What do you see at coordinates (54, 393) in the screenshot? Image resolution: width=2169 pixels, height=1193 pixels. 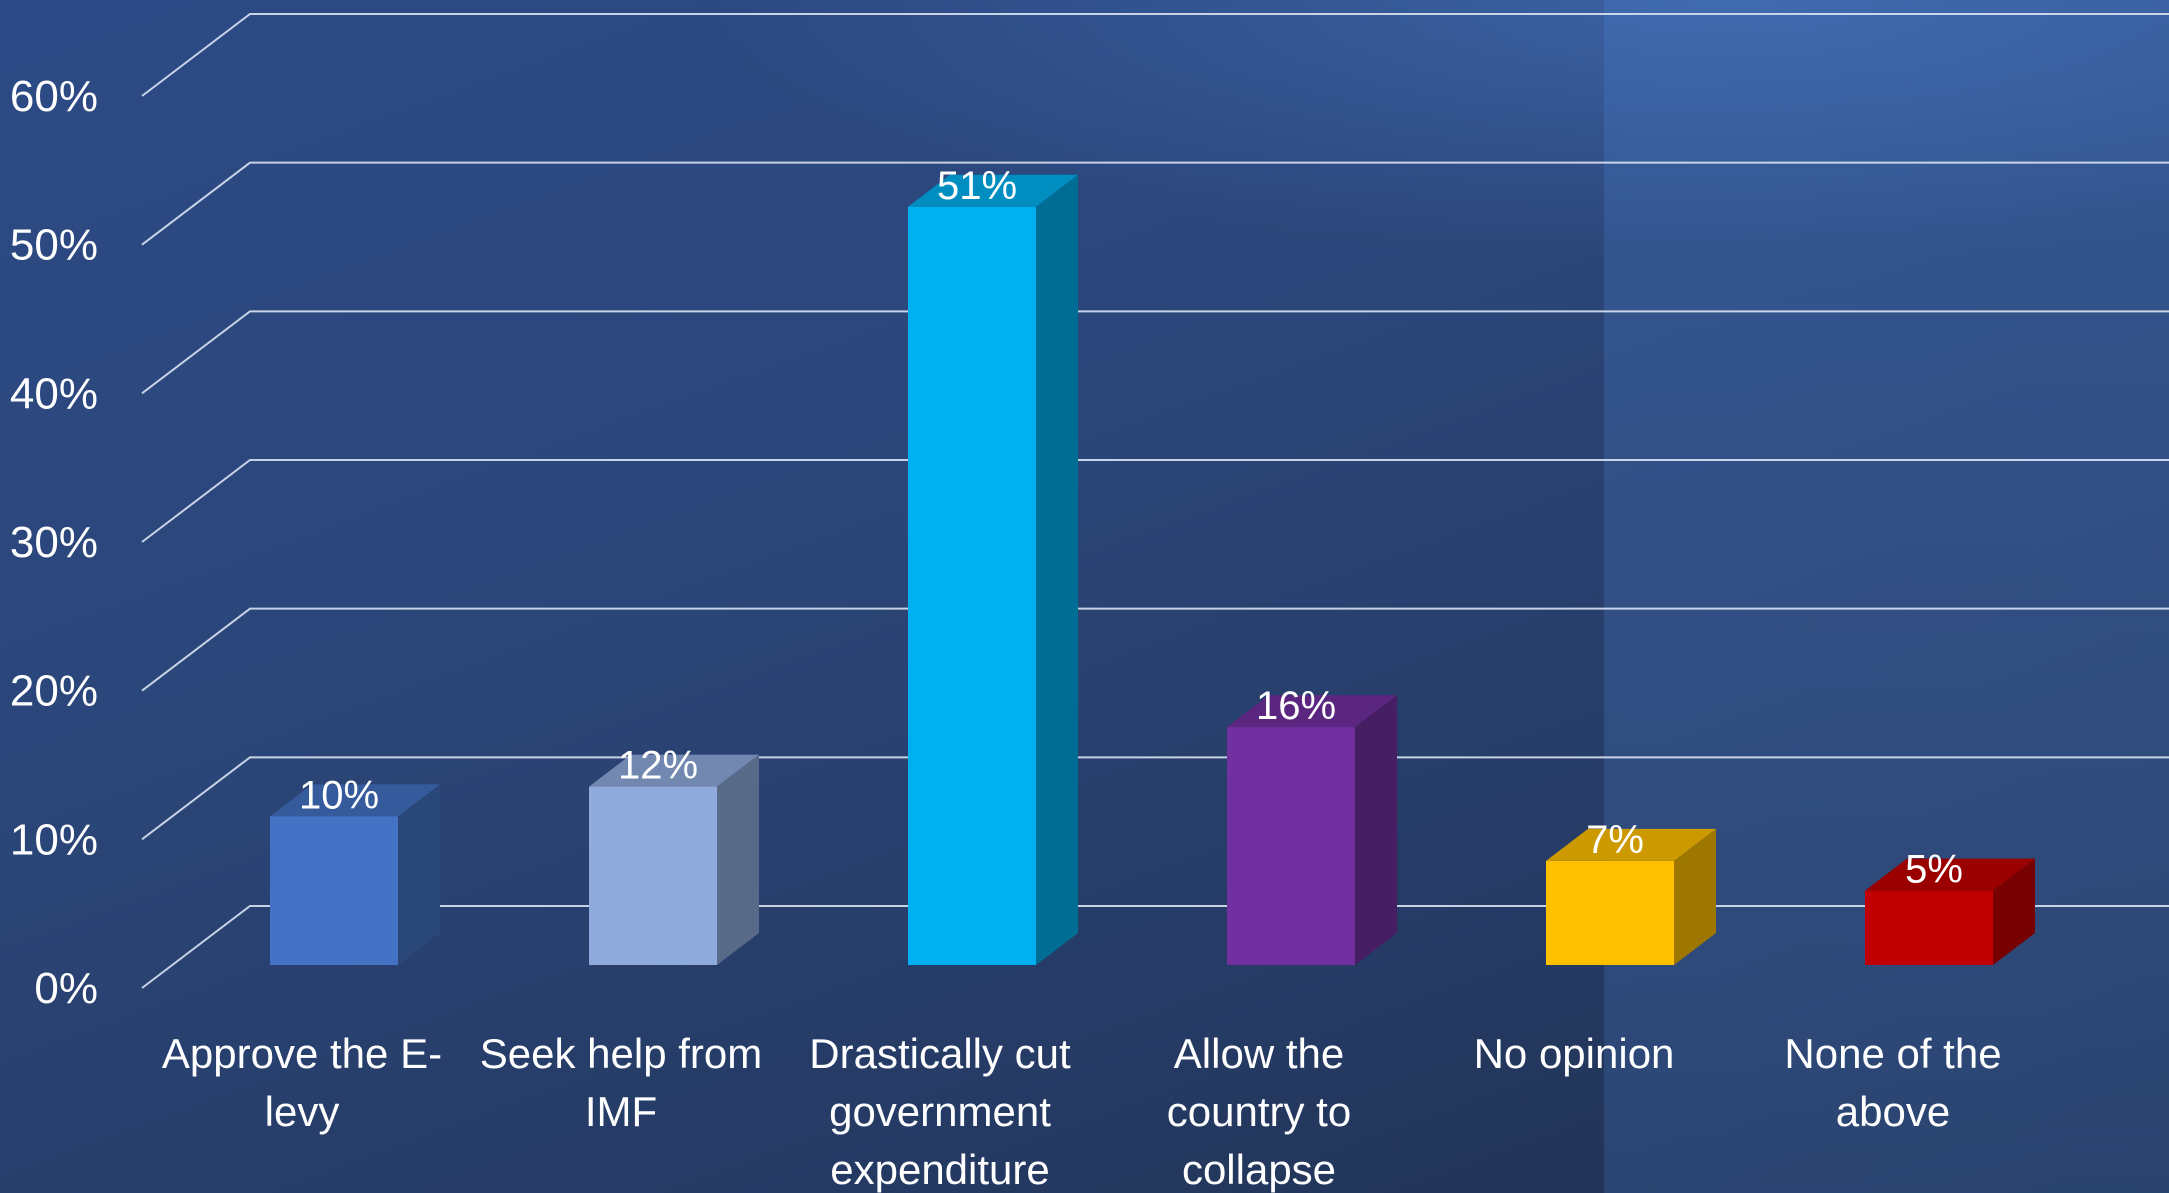 I see `y-tick-label: 40%` at bounding box center [54, 393].